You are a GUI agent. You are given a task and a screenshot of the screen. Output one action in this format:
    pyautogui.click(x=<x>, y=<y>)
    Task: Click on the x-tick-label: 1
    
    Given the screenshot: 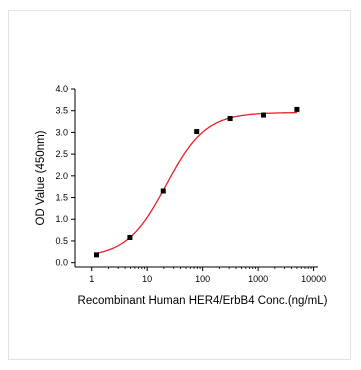 What is the action you would take?
    pyautogui.click(x=91, y=279)
    